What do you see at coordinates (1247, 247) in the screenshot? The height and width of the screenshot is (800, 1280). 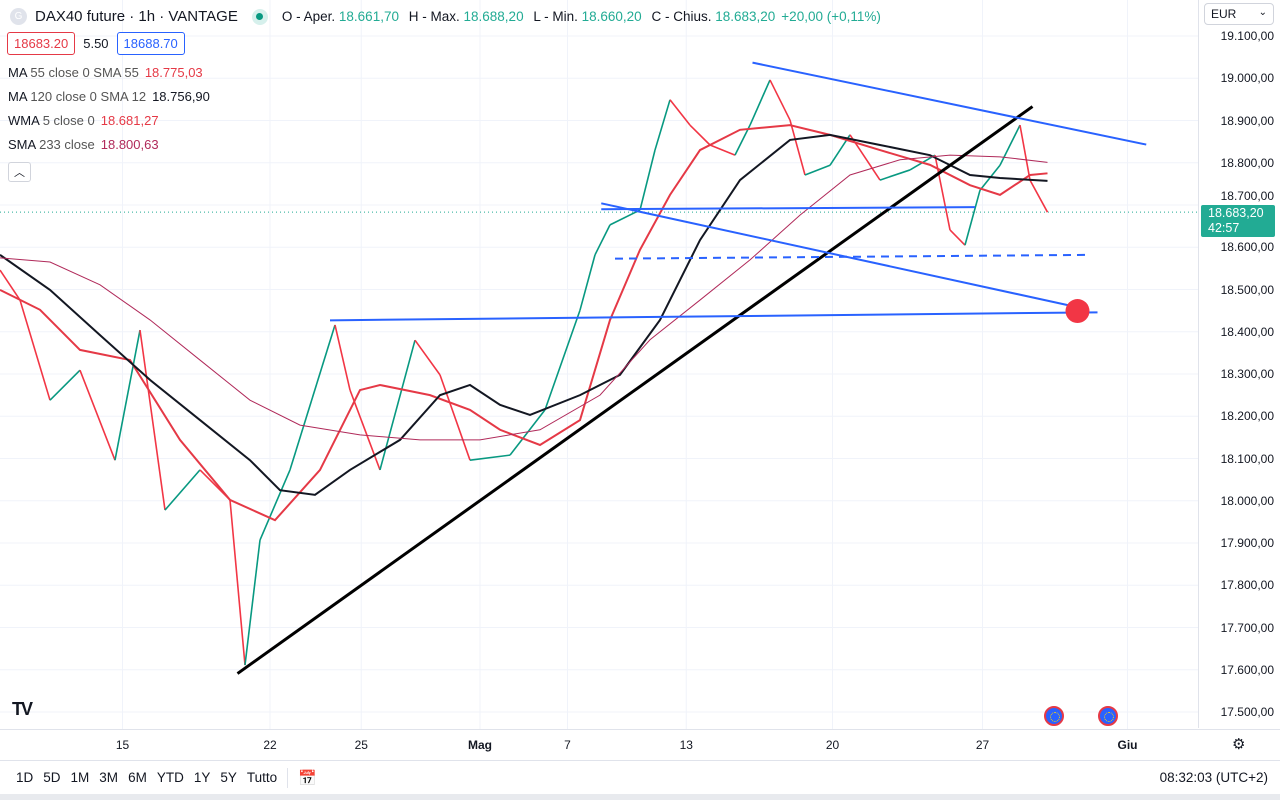 I see `price-tick-label: 18.600,00` at bounding box center [1247, 247].